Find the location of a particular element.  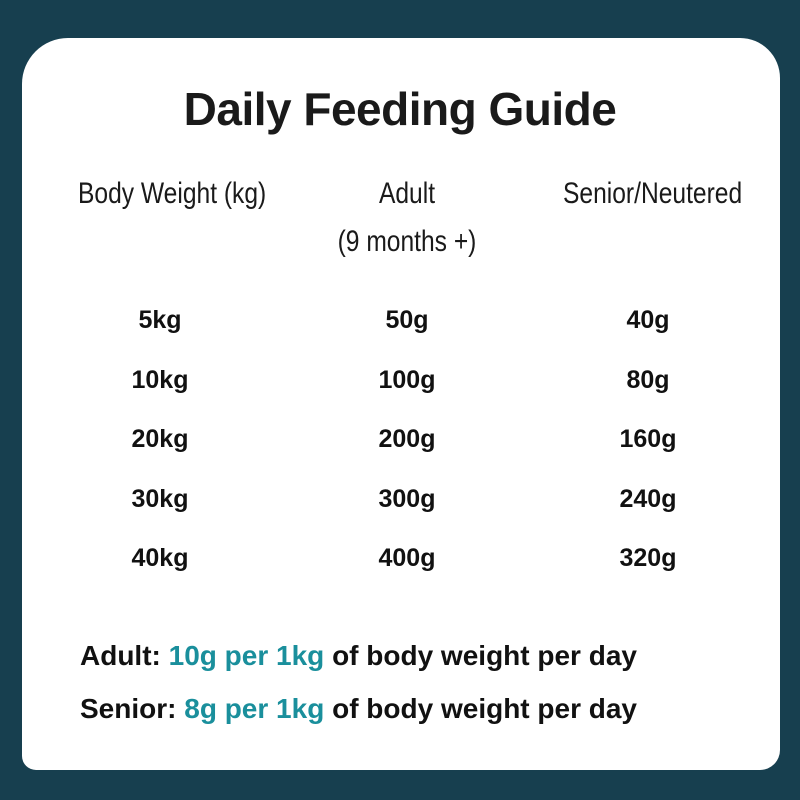

header-body-weight: Body Weight (kg) is located at coordinates (172, 193).